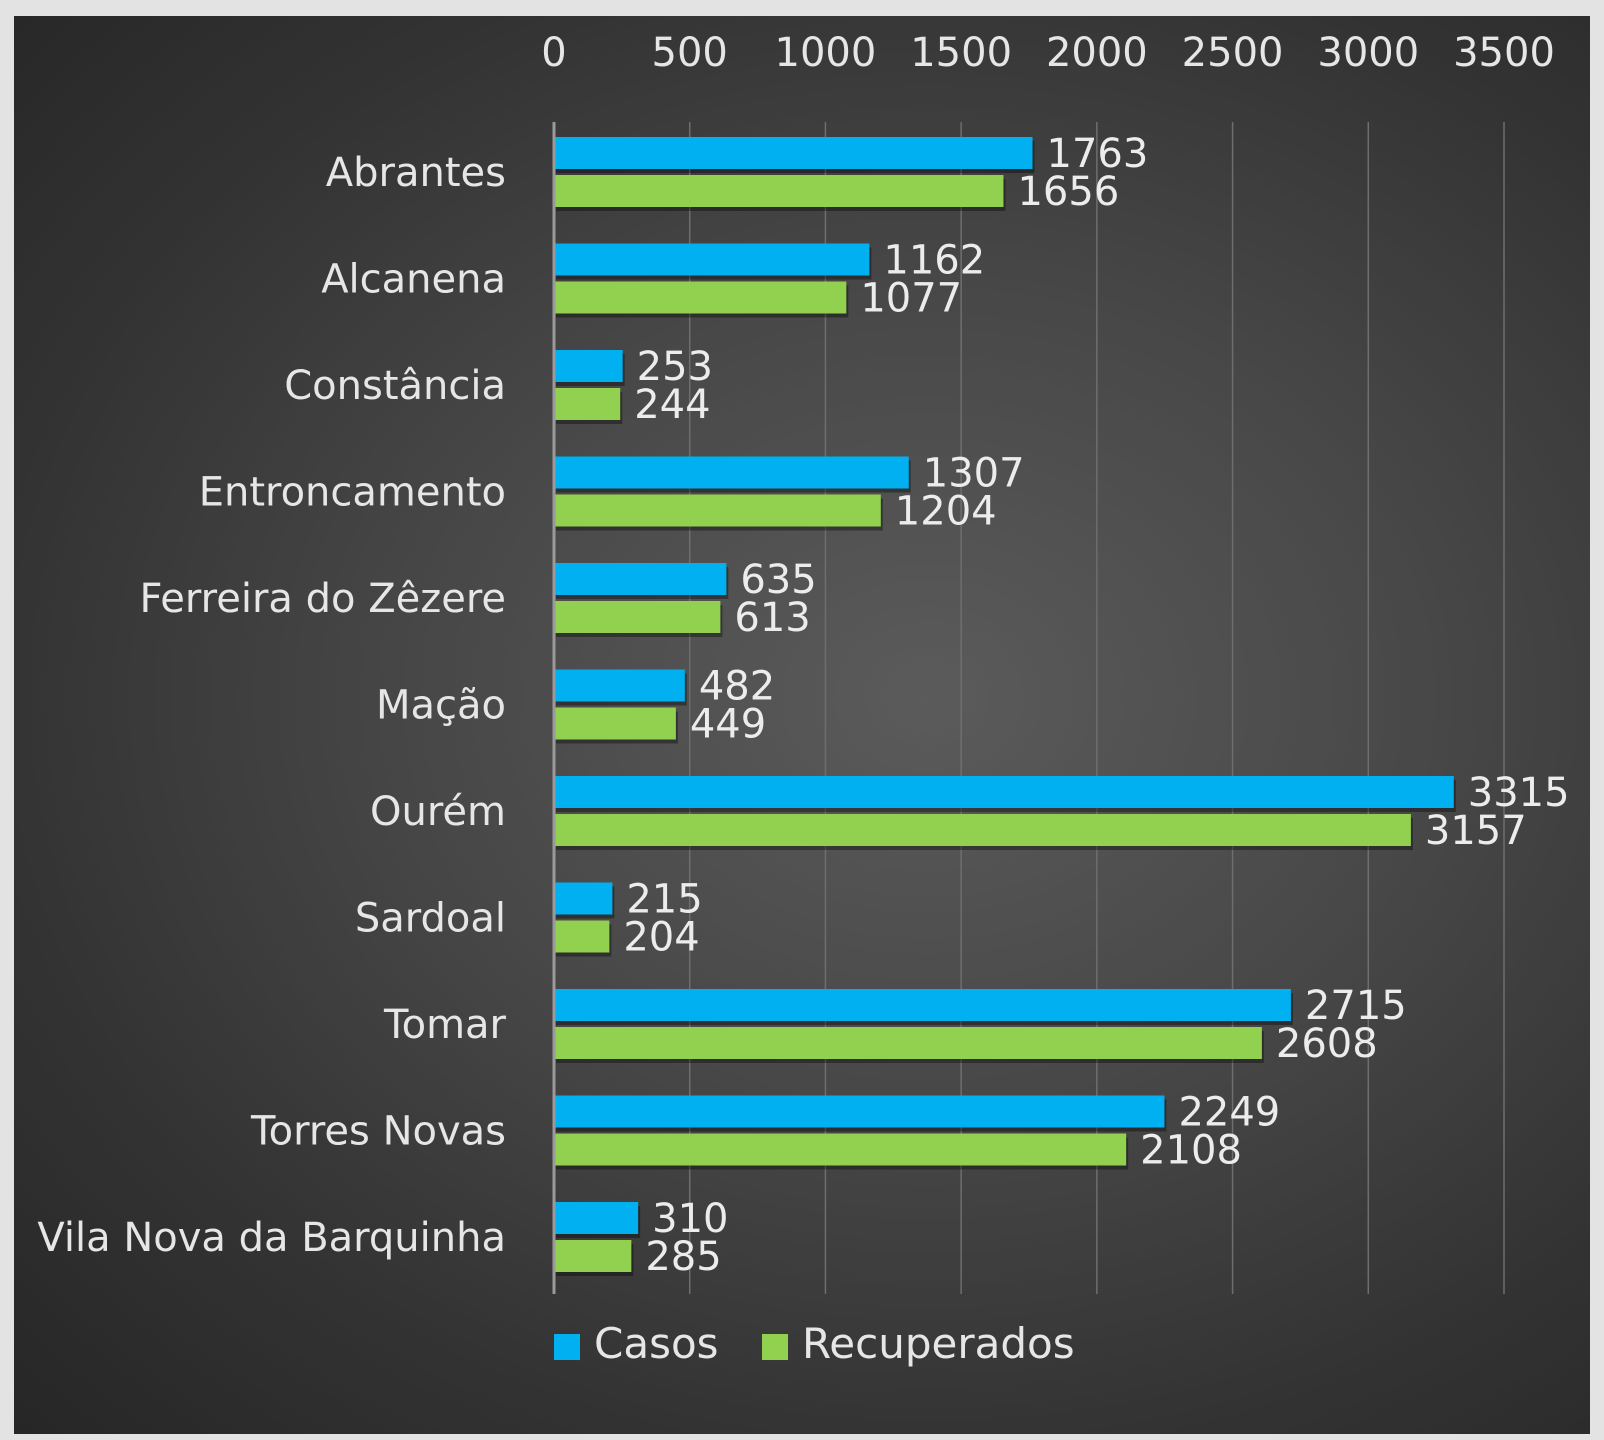 The image size is (1604, 1440). What do you see at coordinates (974, 474) in the screenshot?
I see `data-label: 1307` at bounding box center [974, 474].